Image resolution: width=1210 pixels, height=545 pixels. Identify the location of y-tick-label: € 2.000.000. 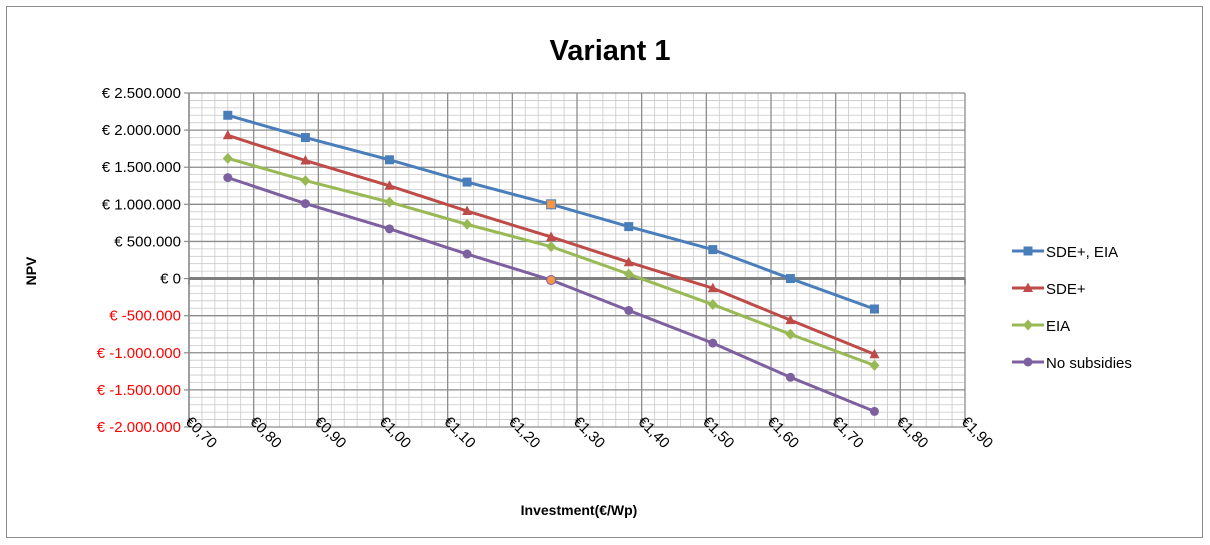
(141, 130).